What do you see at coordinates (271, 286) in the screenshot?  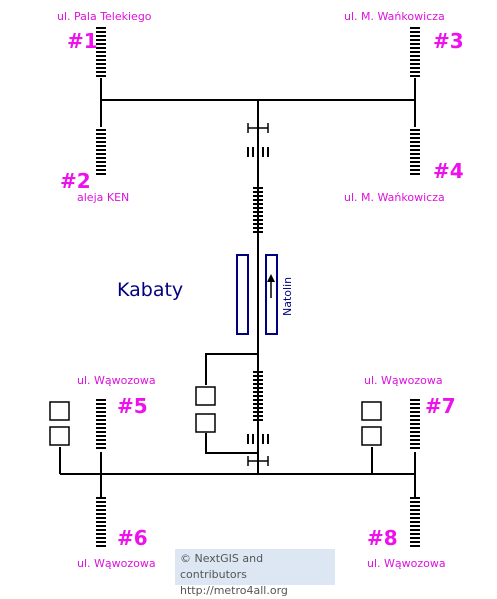 I see `direction-arrow-icon` at bounding box center [271, 286].